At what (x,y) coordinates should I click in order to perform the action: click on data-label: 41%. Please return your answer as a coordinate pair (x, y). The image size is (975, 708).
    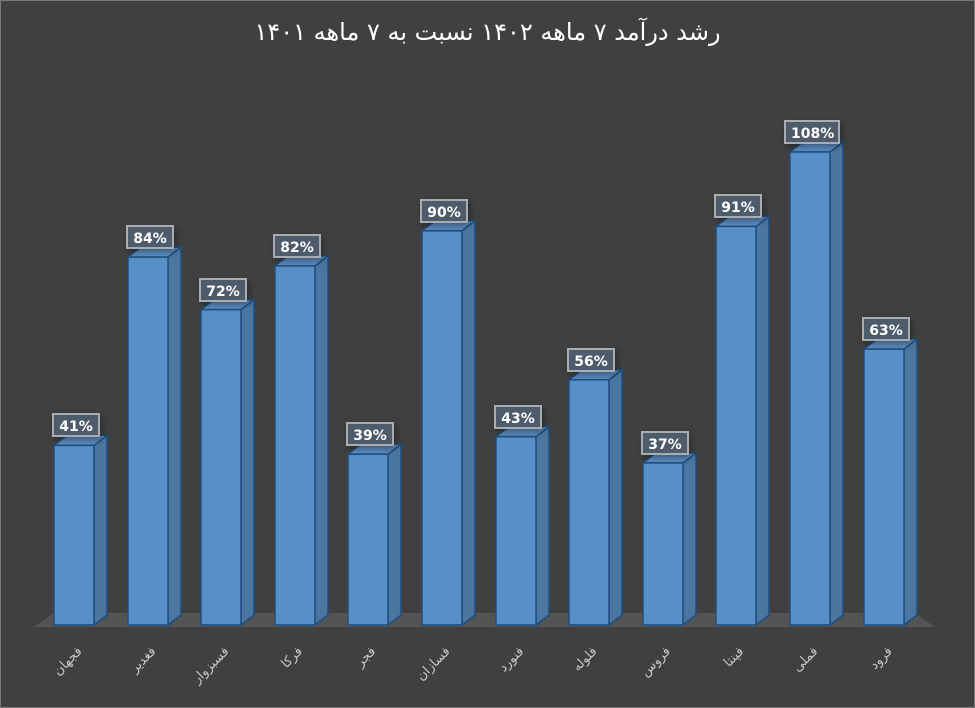
    Looking at the image, I should click on (76, 425).